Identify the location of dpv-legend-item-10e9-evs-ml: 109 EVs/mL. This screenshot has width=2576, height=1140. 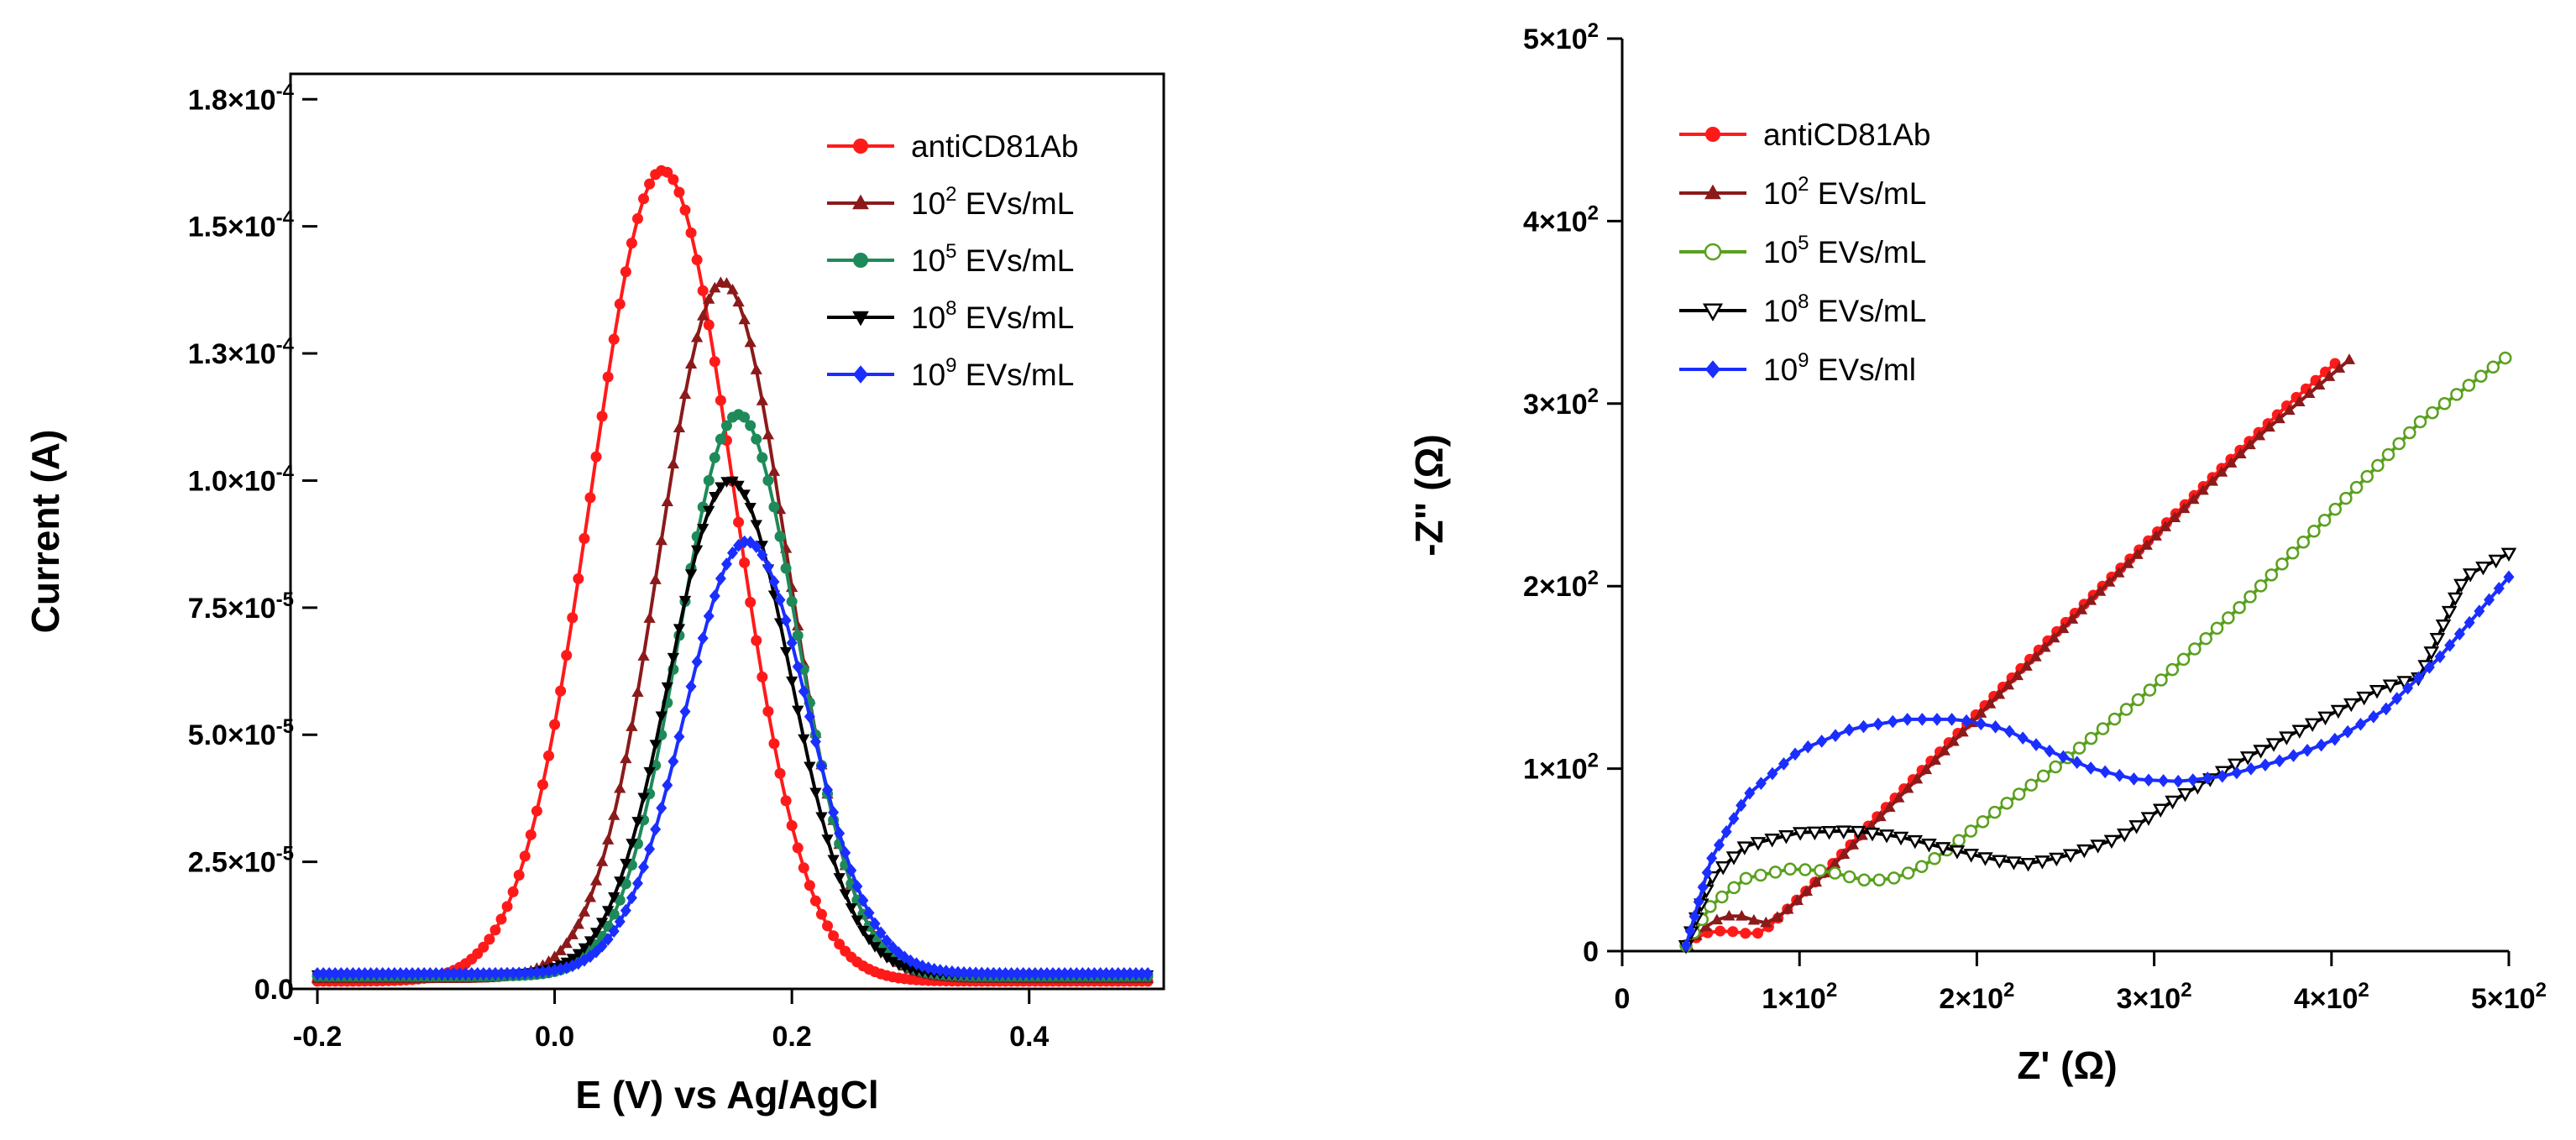
(951, 373).